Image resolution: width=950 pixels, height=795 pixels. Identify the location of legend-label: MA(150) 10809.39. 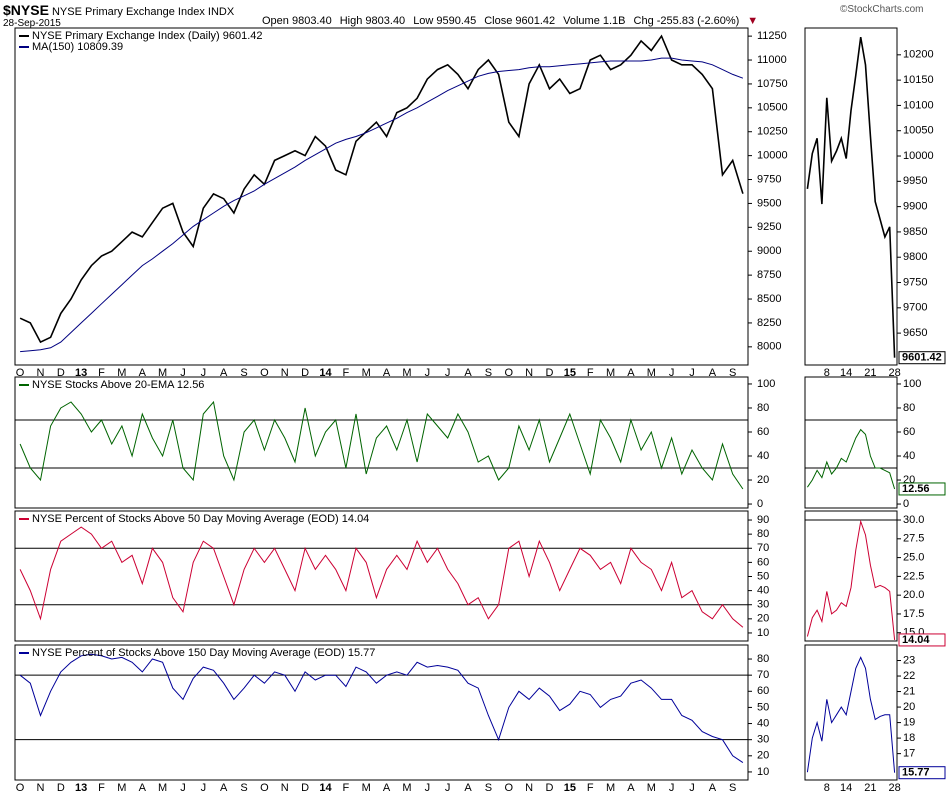
(77, 47).